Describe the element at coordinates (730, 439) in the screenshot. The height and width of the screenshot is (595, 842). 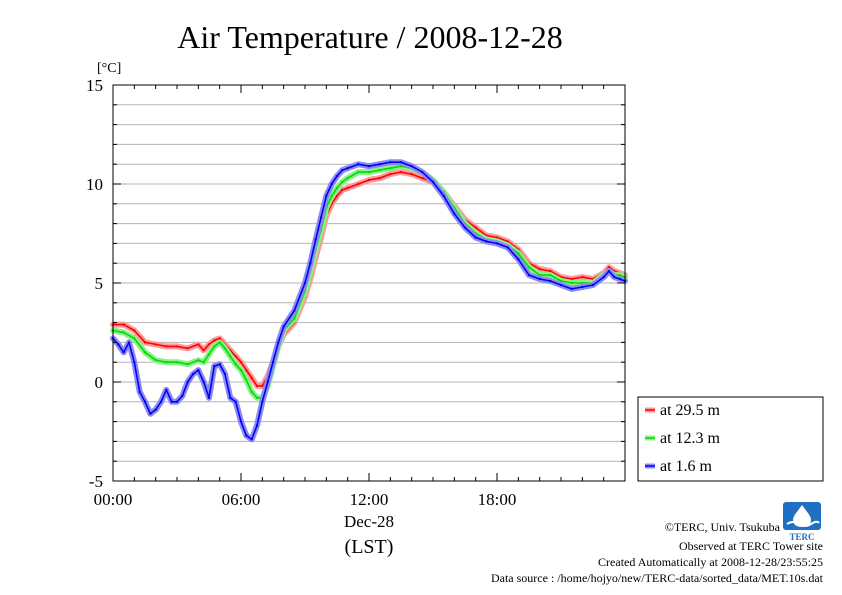
I see `legend-box` at that location.